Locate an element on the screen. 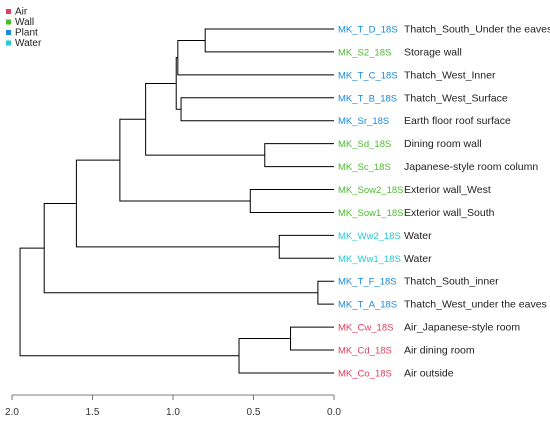  legend-swatch-air is located at coordinates (8, 11).